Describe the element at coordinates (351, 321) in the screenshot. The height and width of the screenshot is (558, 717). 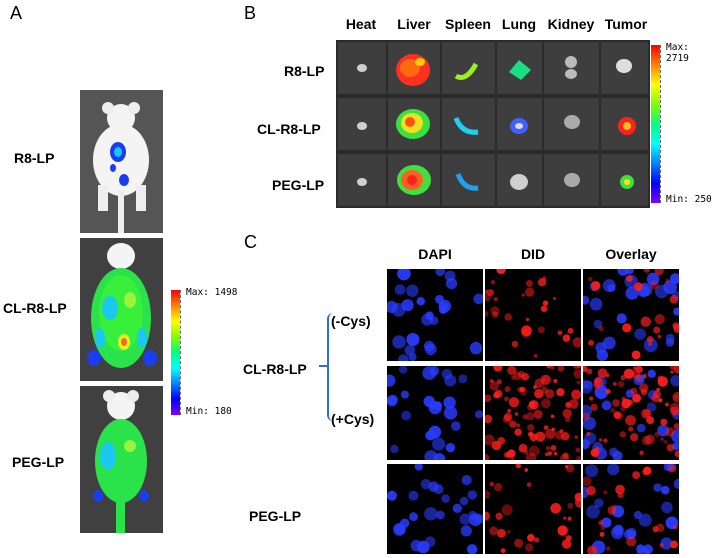
I see `condition-minus-cys: (-Cys)` at that location.